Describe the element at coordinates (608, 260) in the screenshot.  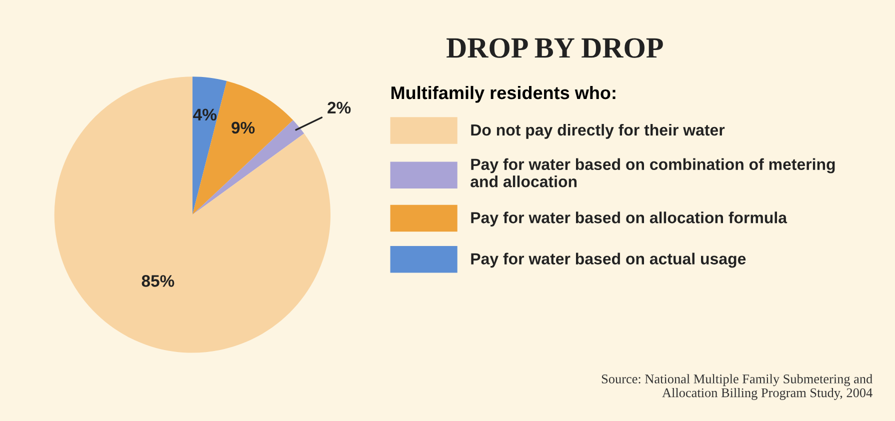
I see `legend-label: Pay for water based on actual usage` at that location.